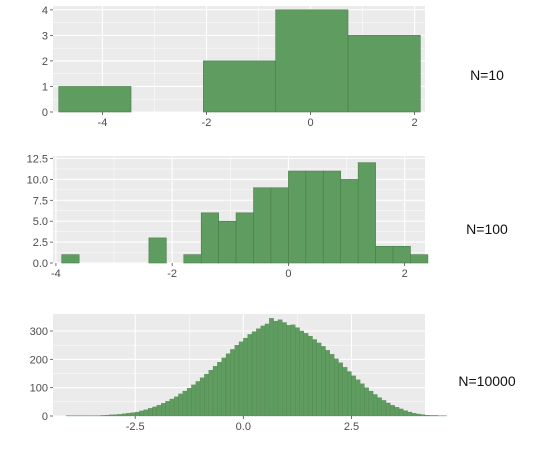 This screenshot has width=540, height=461. Describe the element at coordinates (40, 264) in the screenshot. I see `y-tick-label: 0.0` at that location.